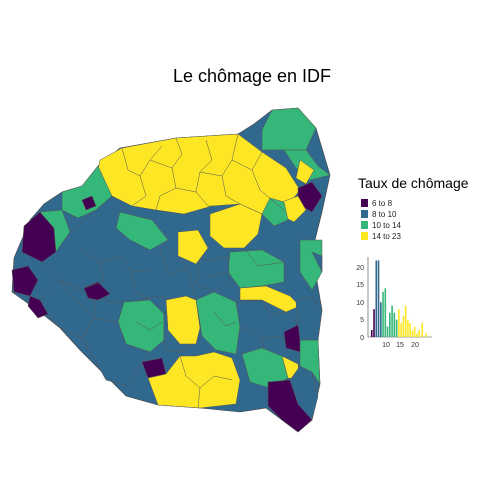  I want to click on y-tick-label: 20, so click(360, 268).